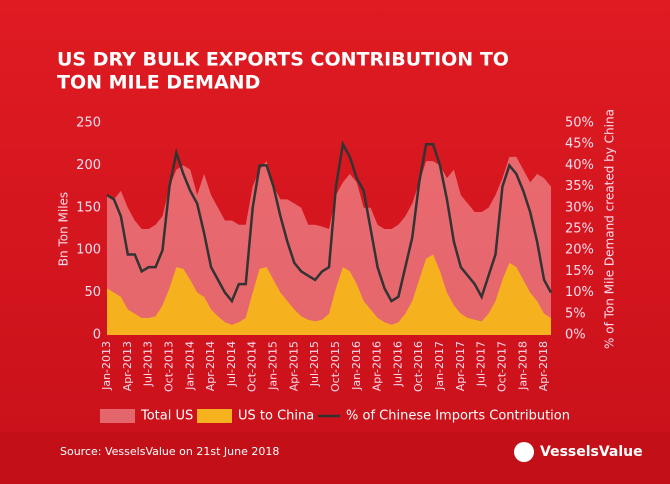 The height and width of the screenshot is (484, 670). Describe the element at coordinates (64, 229) in the screenshot. I see `y-axis-title: Bn Ton Miles` at that location.